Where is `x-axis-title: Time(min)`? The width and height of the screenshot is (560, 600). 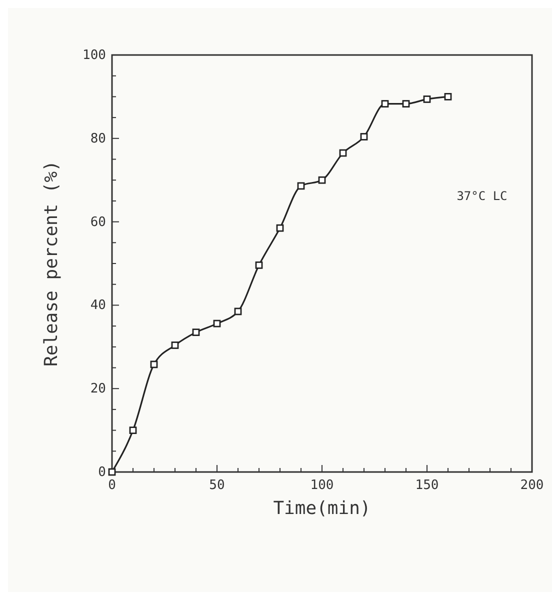 x-axis-title: Time(min) is located at coordinates (322, 508).